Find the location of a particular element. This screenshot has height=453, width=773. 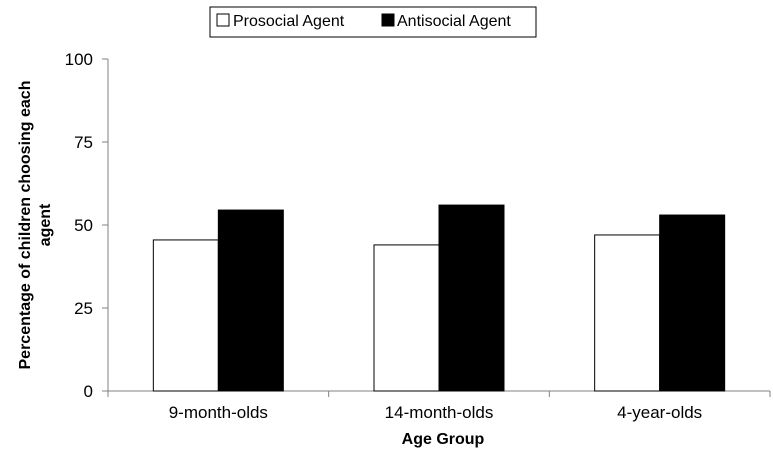

legend-swatch-antisocial is located at coordinates (388, 20).